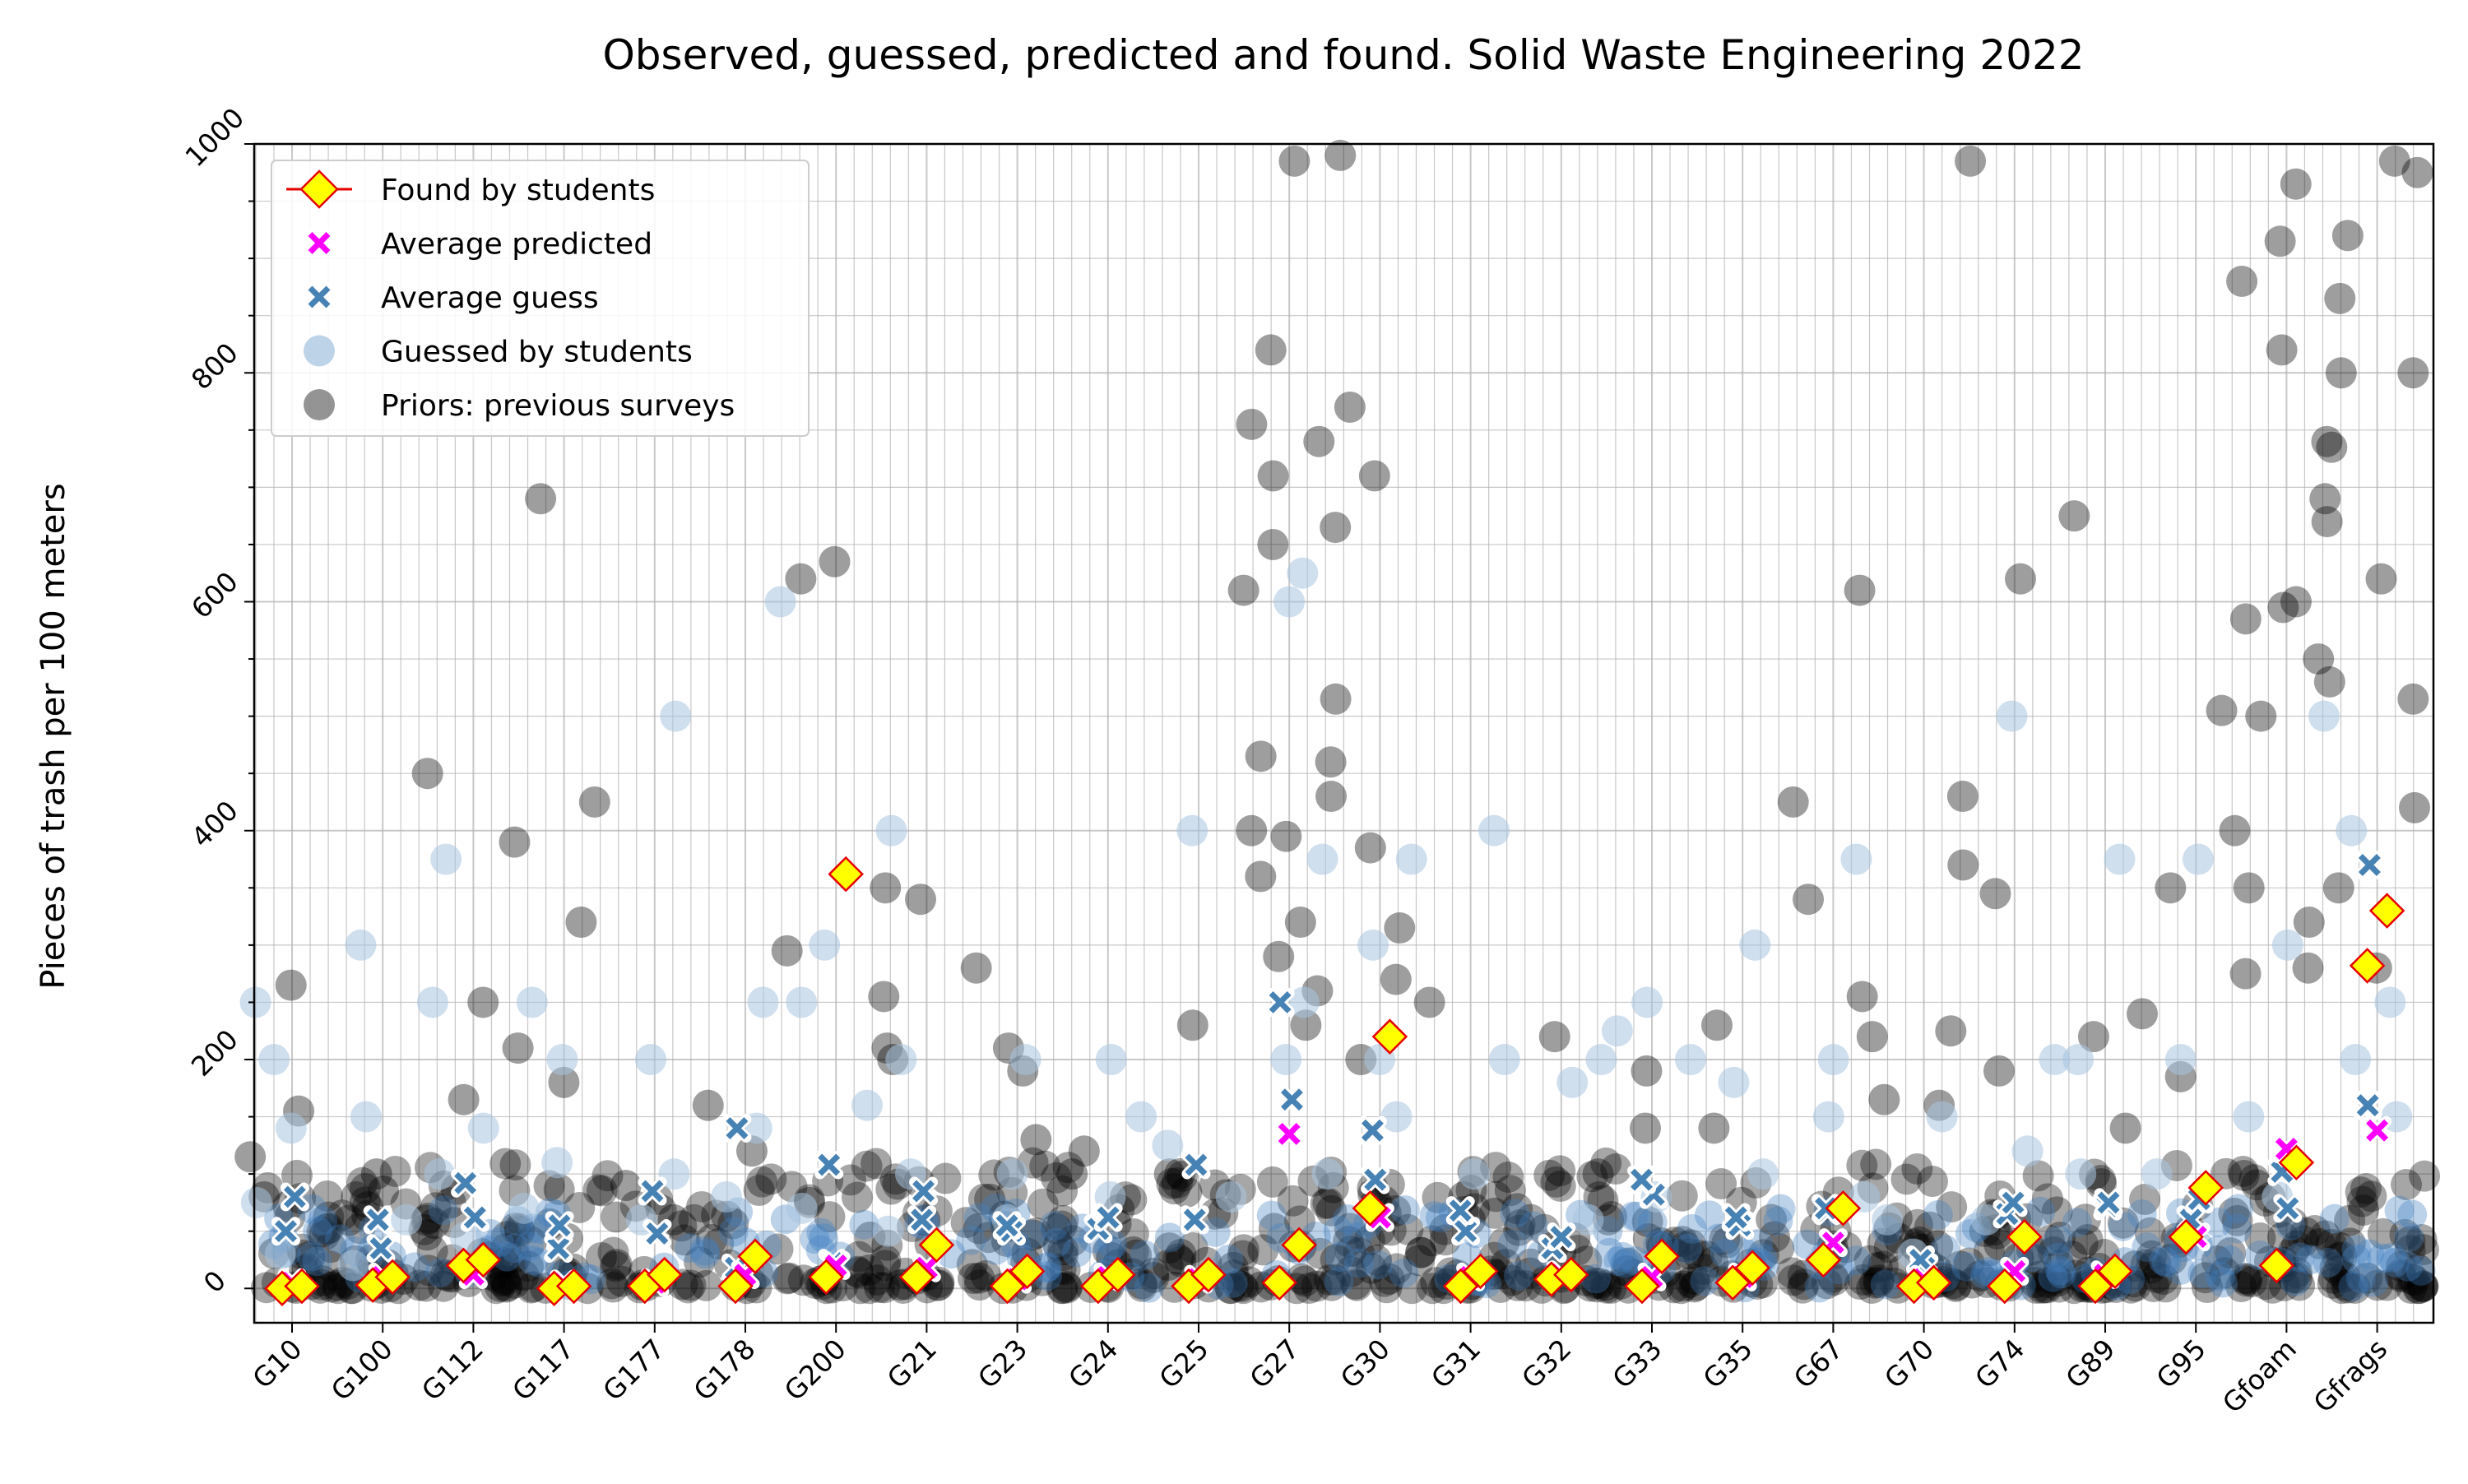 The image size is (2468, 1484). What do you see at coordinates (214, 366) in the screenshot?
I see `y-tick-label: 800` at bounding box center [214, 366].